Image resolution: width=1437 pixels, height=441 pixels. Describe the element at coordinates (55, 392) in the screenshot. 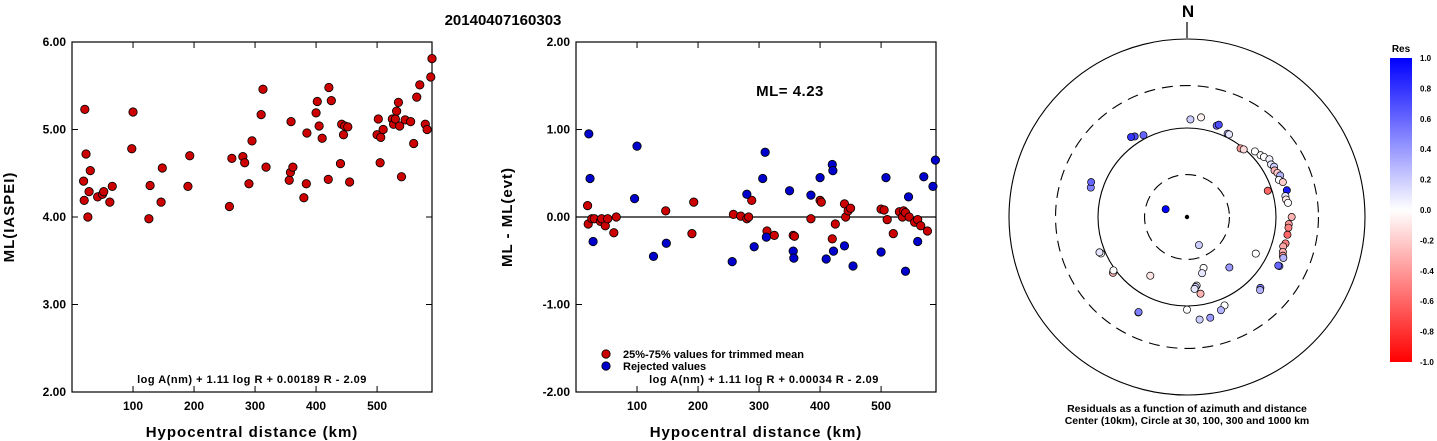

I see `panel1-y-tick-label: 2.00` at that location.